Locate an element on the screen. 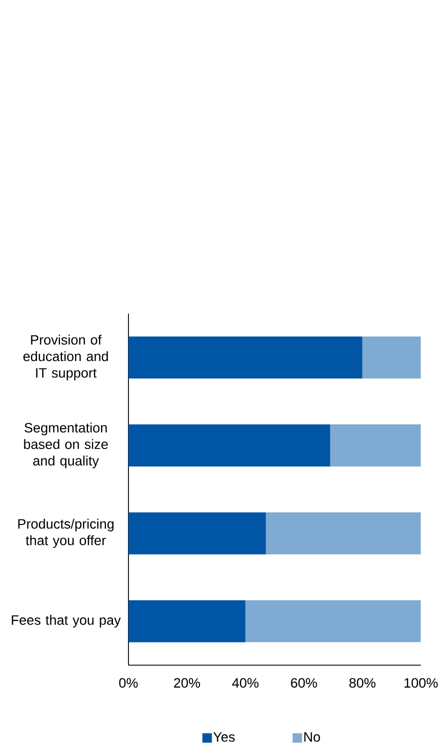 The image size is (443, 746). x-tick-label: 20% is located at coordinates (187, 683).